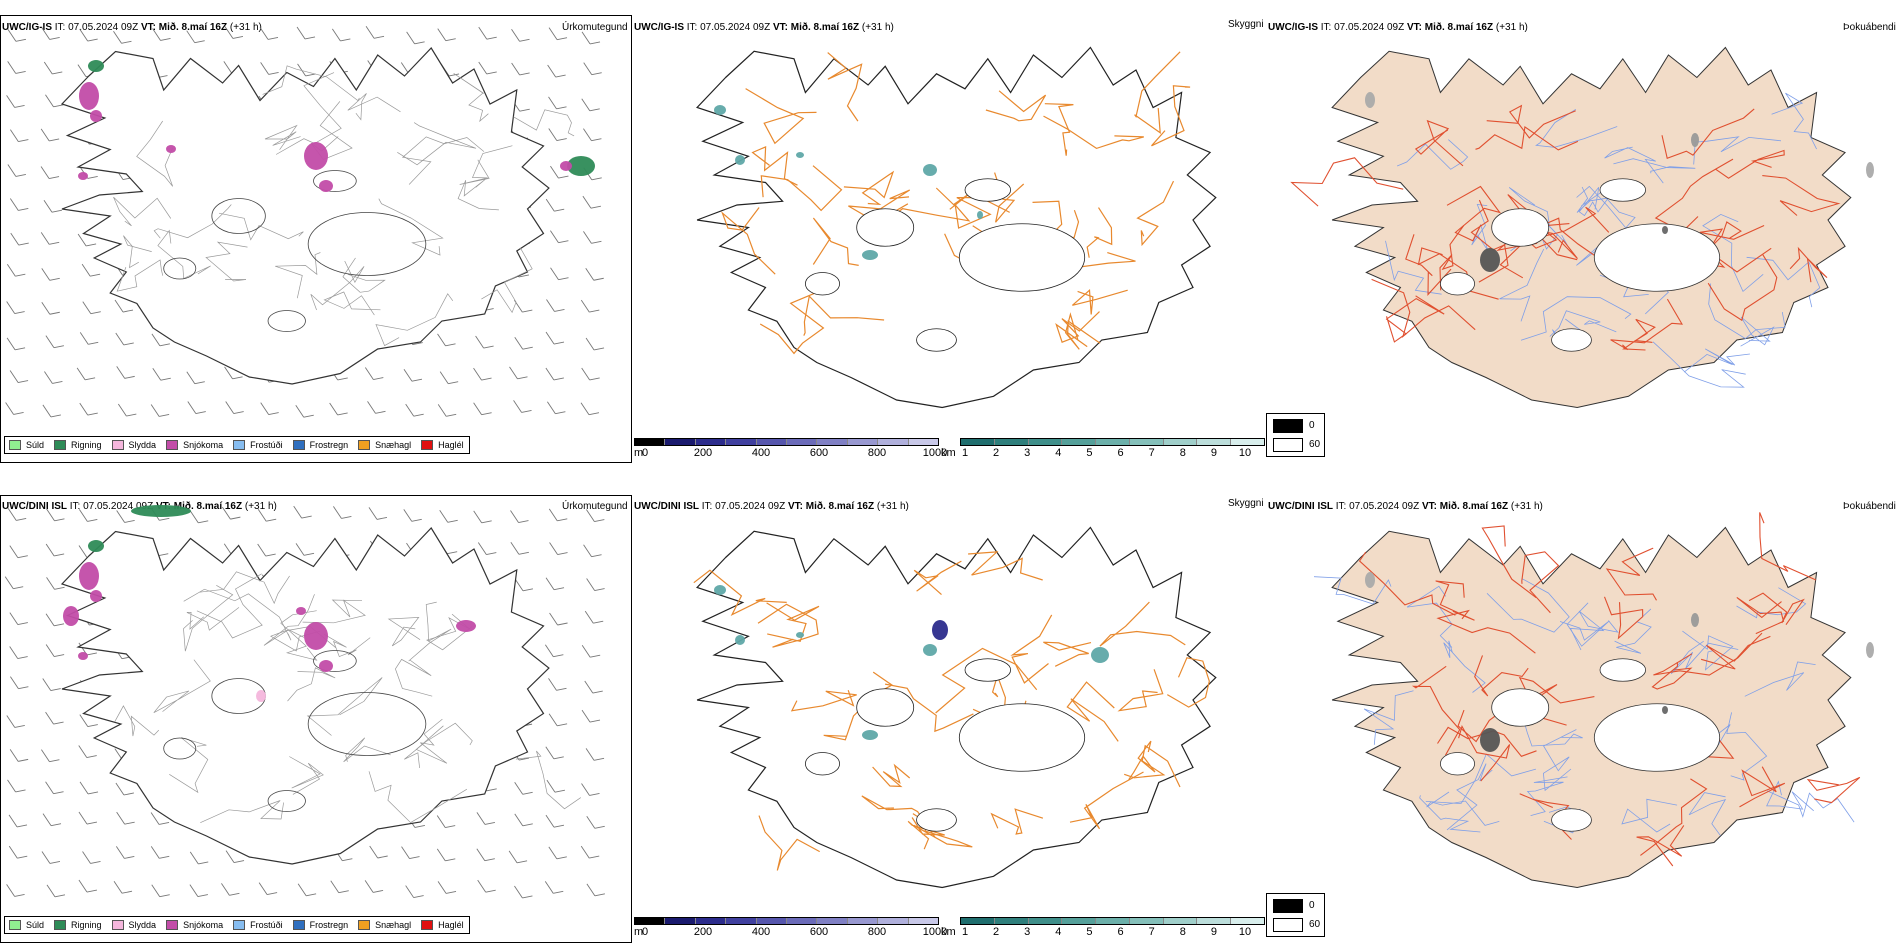 The image size is (1900, 950). Describe the element at coordinates (1341, 506) in the screenshot. I see `it-label: IT:` at that location.